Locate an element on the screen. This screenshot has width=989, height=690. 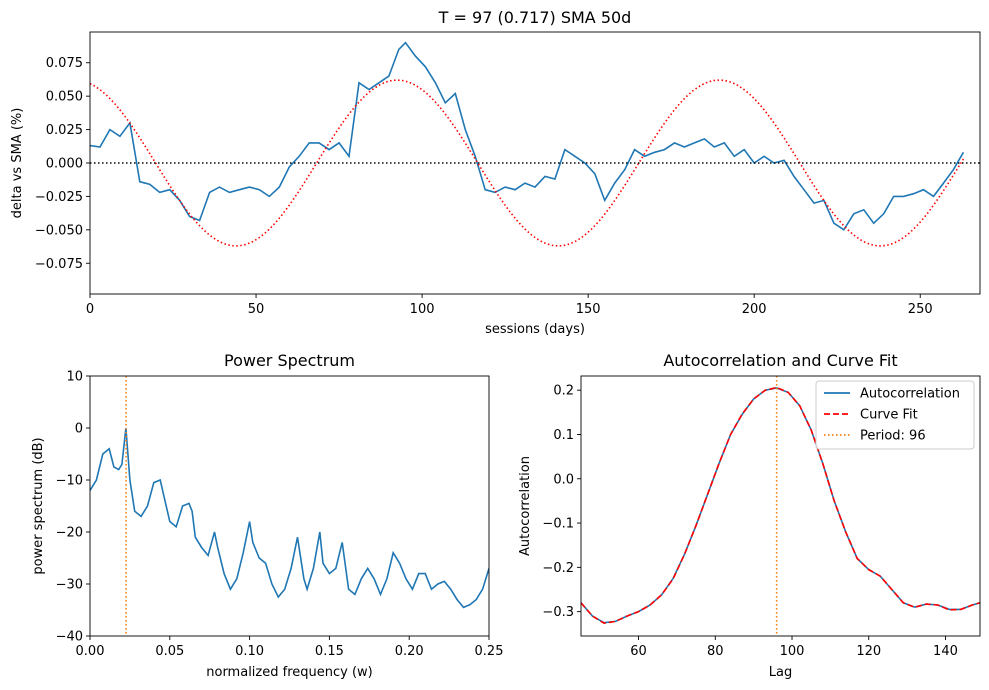
y-tick-label: 0.0 is located at coordinates (563, 479).